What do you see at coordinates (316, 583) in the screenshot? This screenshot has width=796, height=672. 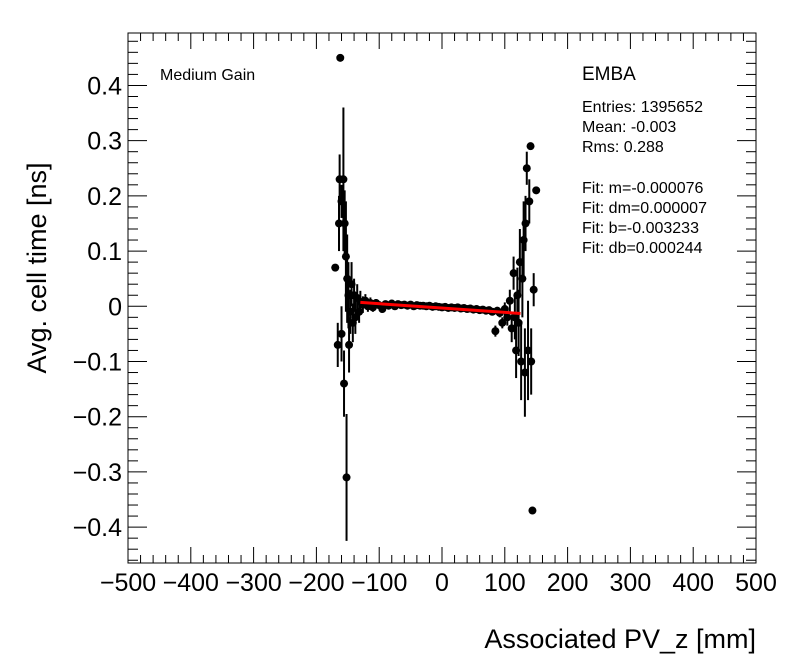 I see `x-tick-label: −200` at bounding box center [316, 583].